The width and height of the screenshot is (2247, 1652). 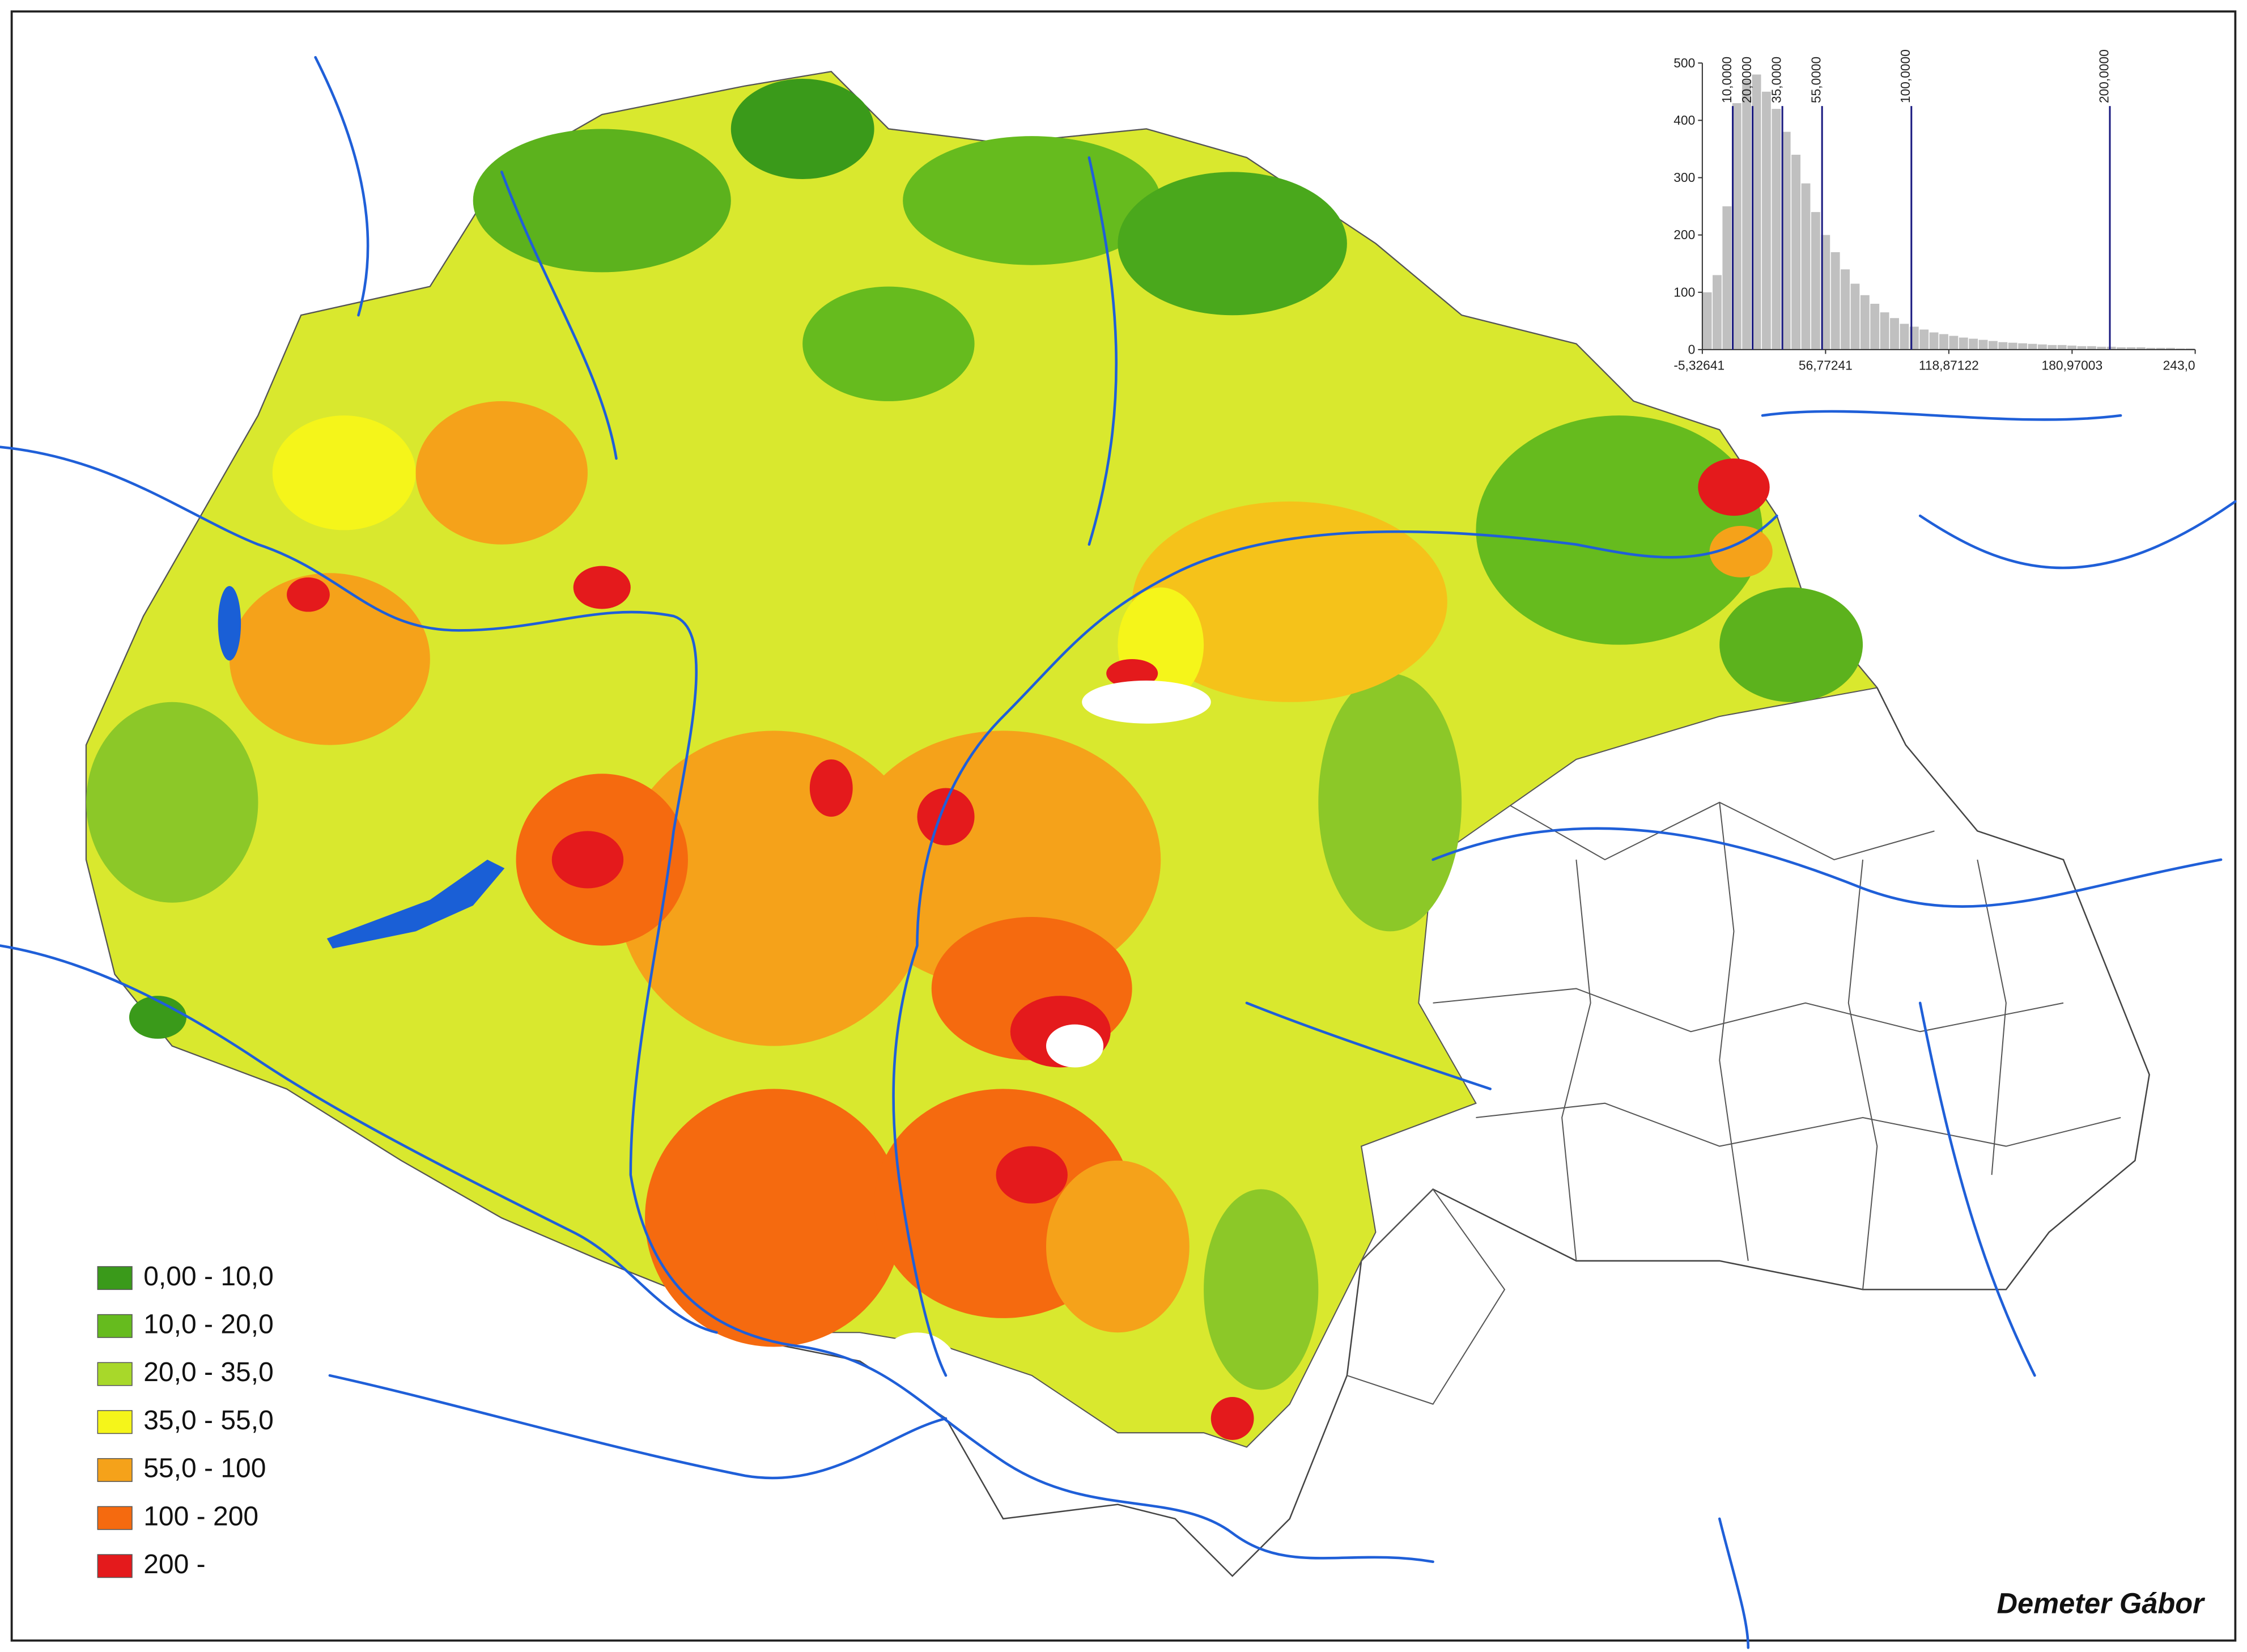 I want to click on x-tick-label: 118,87122, so click(x=1949, y=365).